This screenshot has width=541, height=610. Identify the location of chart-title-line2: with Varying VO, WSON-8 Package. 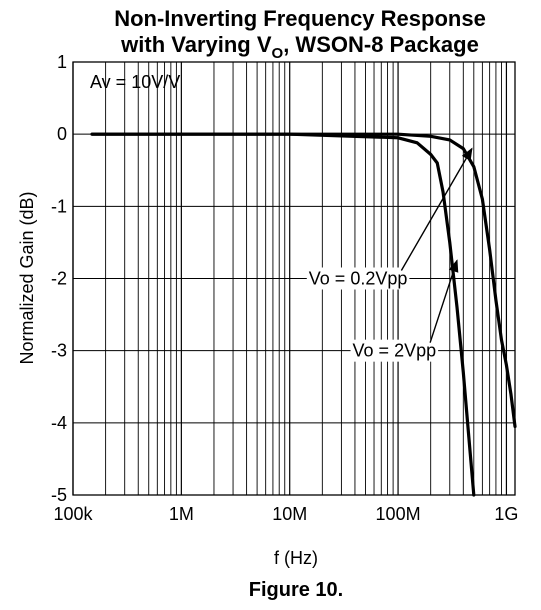
(299, 47).